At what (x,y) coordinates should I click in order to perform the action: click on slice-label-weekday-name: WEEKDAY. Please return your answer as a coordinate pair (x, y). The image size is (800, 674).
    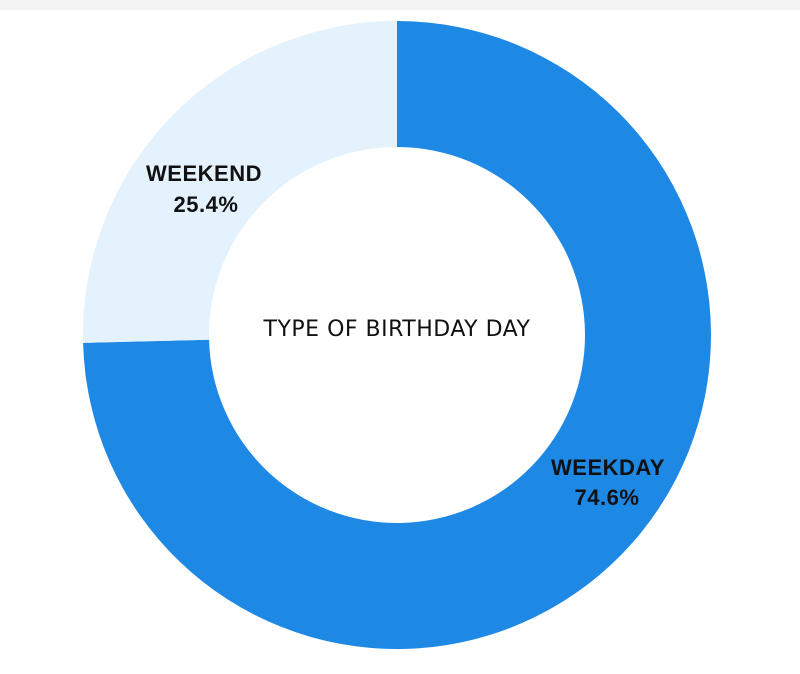
    Looking at the image, I should click on (608, 467).